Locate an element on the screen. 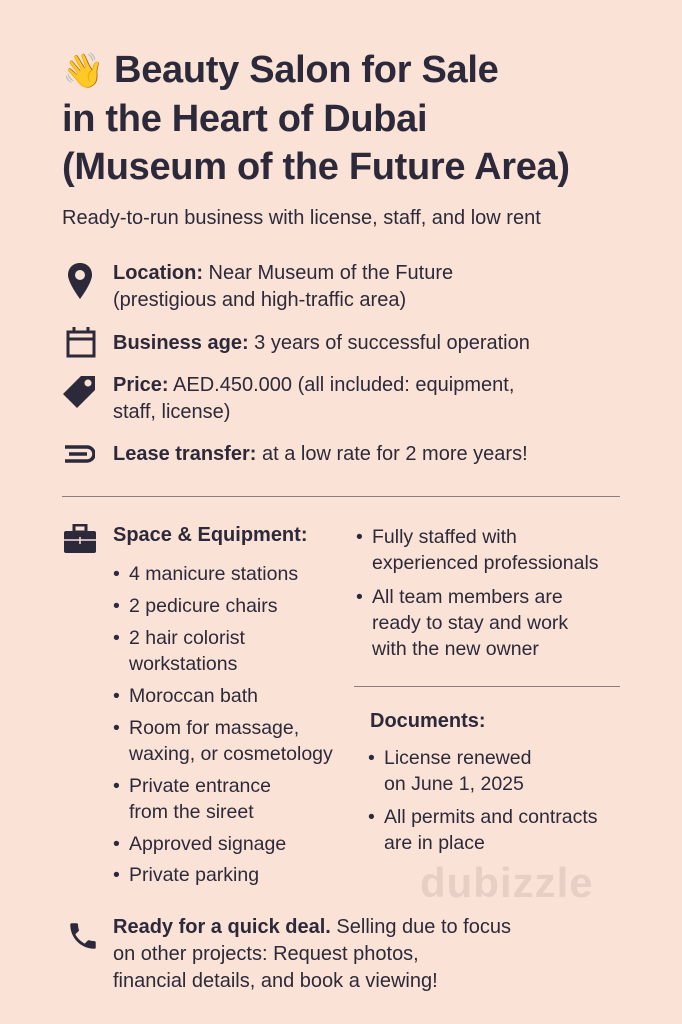 This screenshot has width=682, height=1024. phone-icon is located at coordinates (83, 936).